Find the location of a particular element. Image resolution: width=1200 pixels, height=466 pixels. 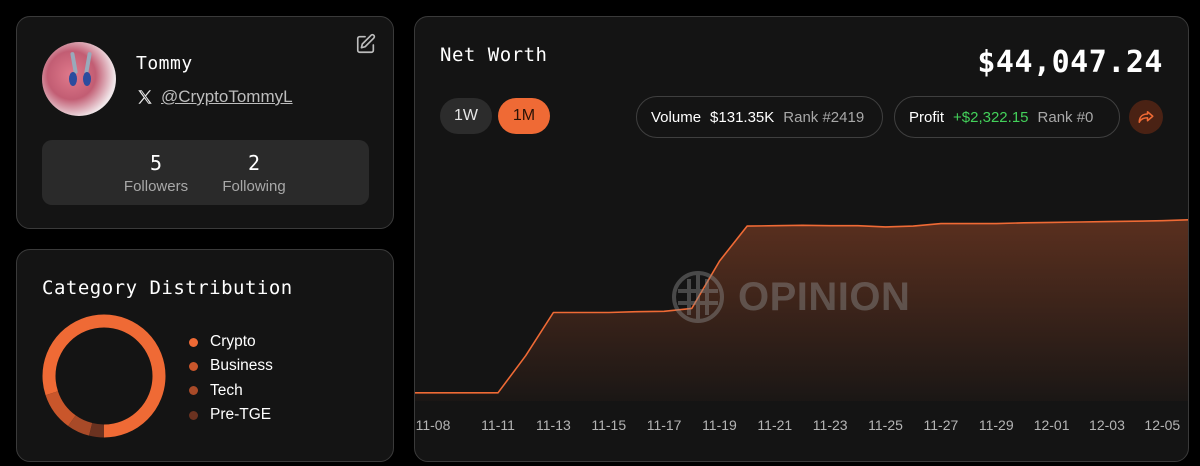

profit-label: Profit is located at coordinates (927, 117).